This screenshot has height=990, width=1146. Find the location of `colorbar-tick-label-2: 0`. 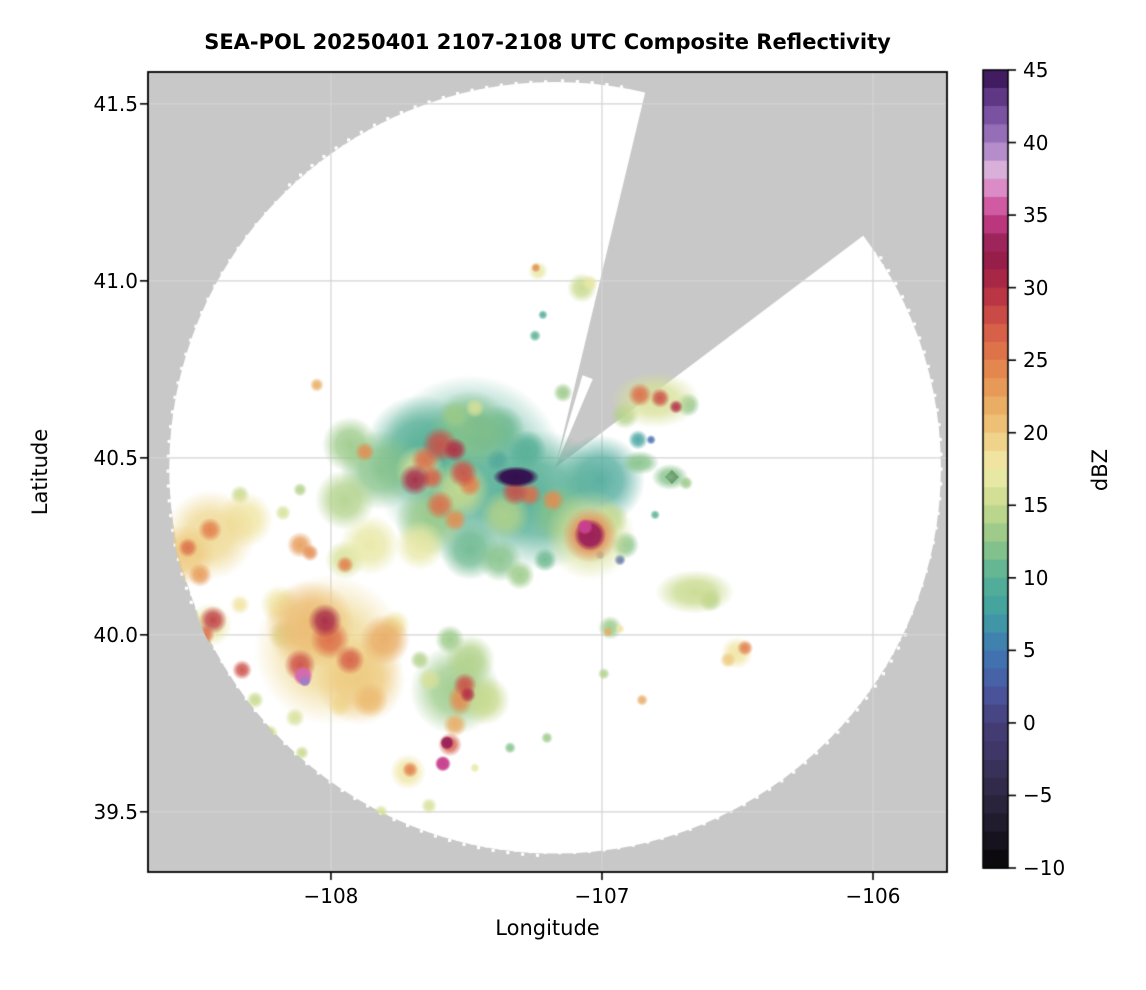

colorbar-tick-label-2: 0 is located at coordinates (1029, 722).